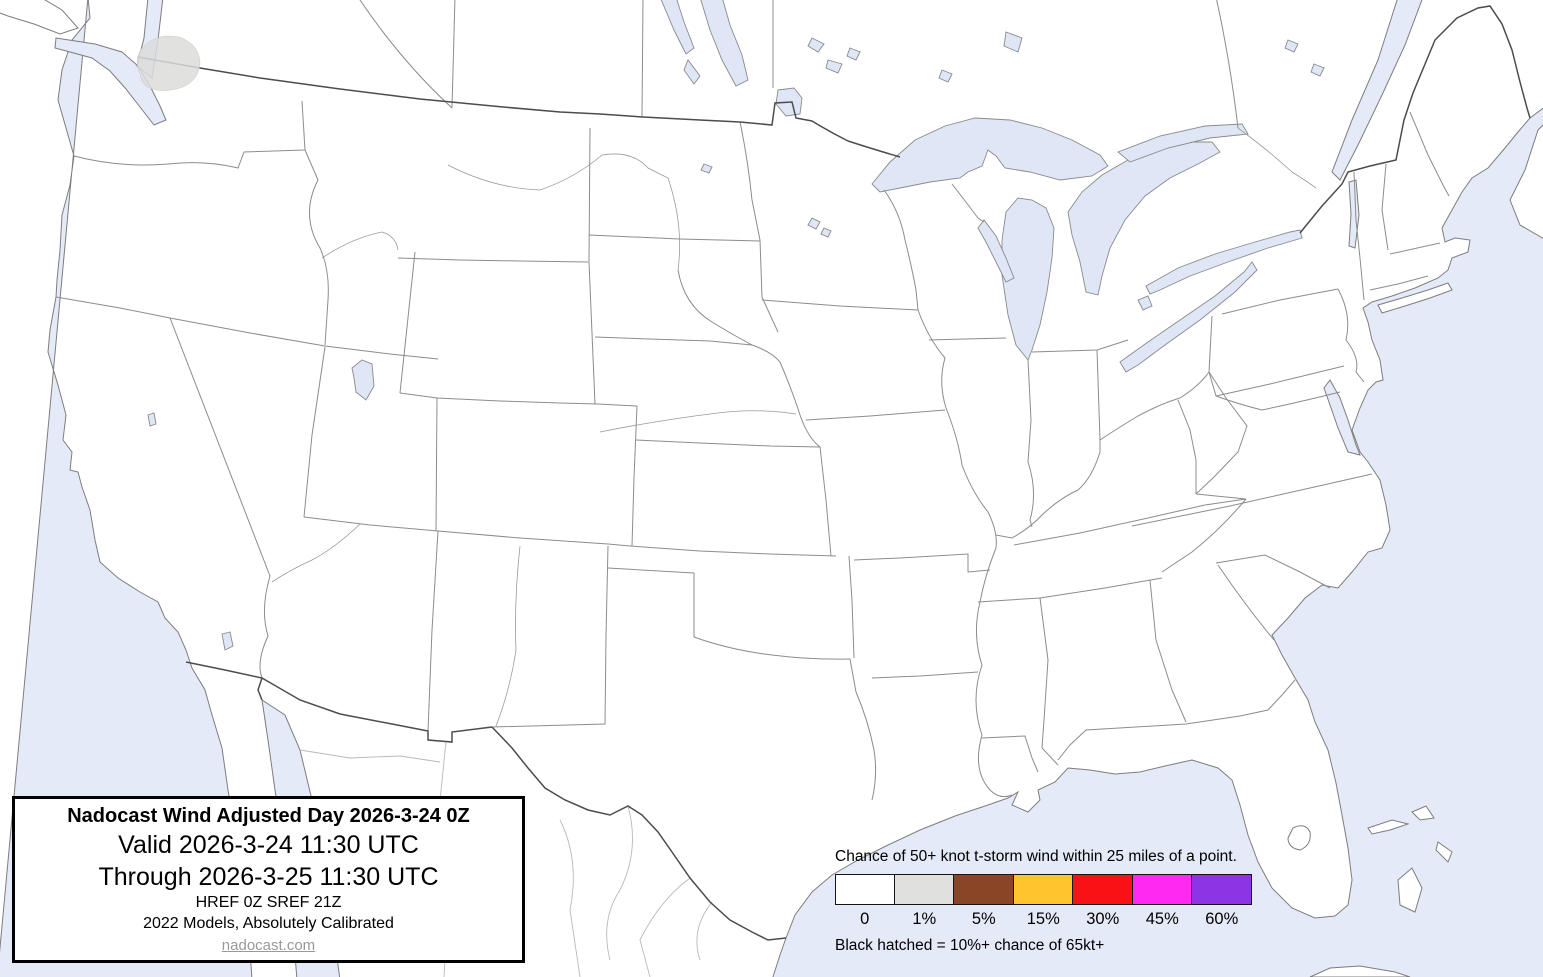 The image size is (1543, 977). Describe the element at coordinates (772, 648) in the screenshot. I see `red-river-tx-ok` at that location.